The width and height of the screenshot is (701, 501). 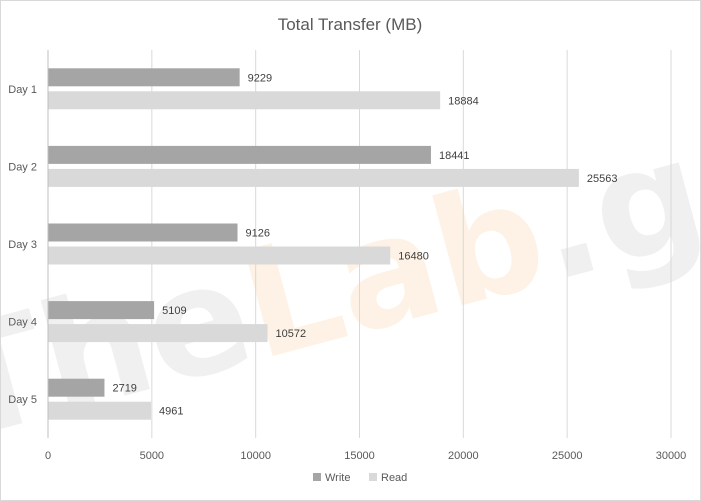 I want to click on legend-entry: Read, so click(x=394, y=478).